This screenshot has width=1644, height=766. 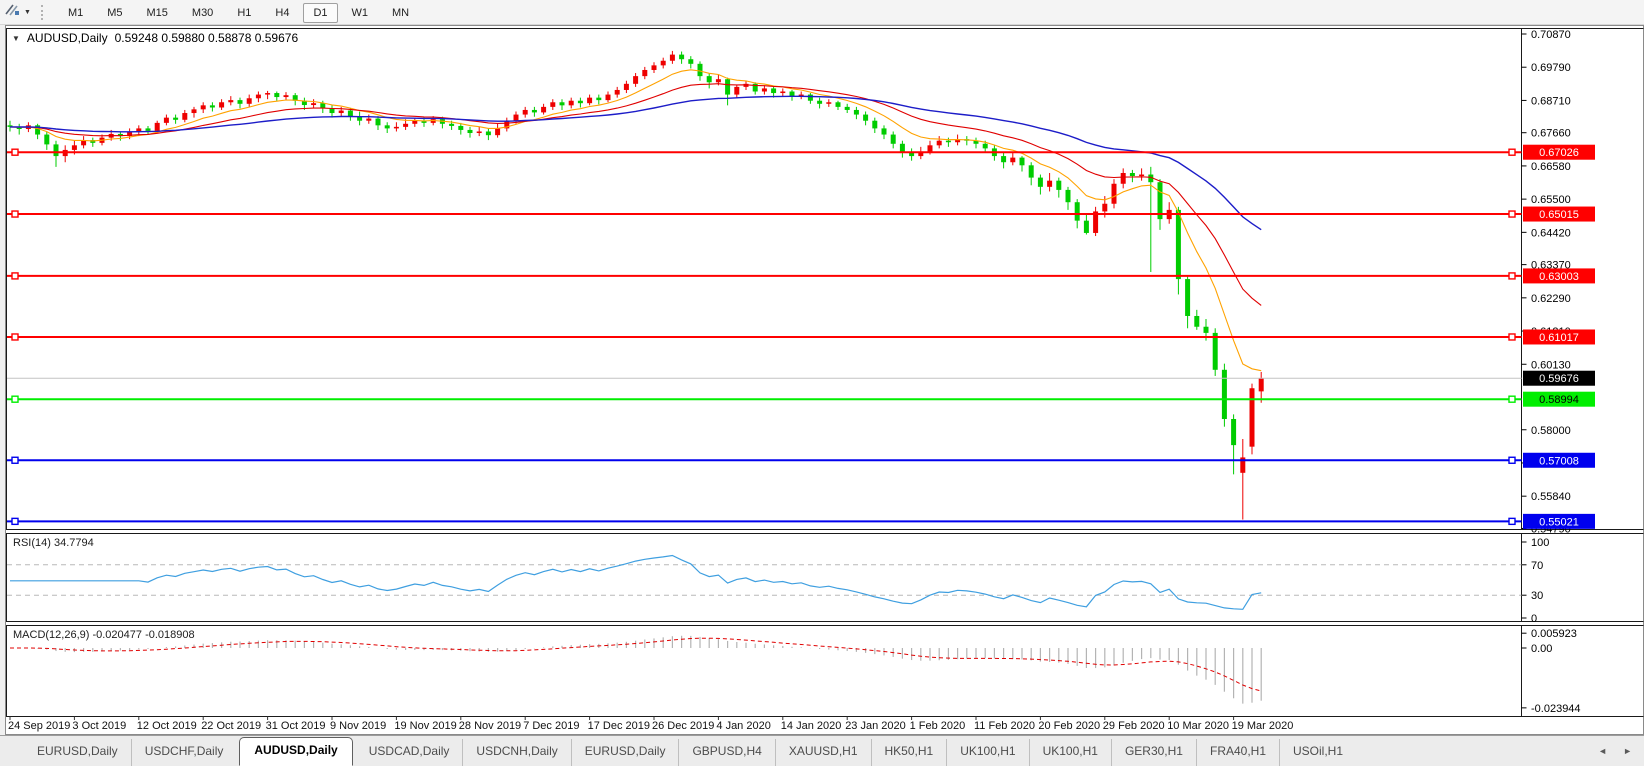 What do you see at coordinates (811, 726) in the screenshot?
I see `svg-text: 14 Jan 2020` at bounding box center [811, 726].